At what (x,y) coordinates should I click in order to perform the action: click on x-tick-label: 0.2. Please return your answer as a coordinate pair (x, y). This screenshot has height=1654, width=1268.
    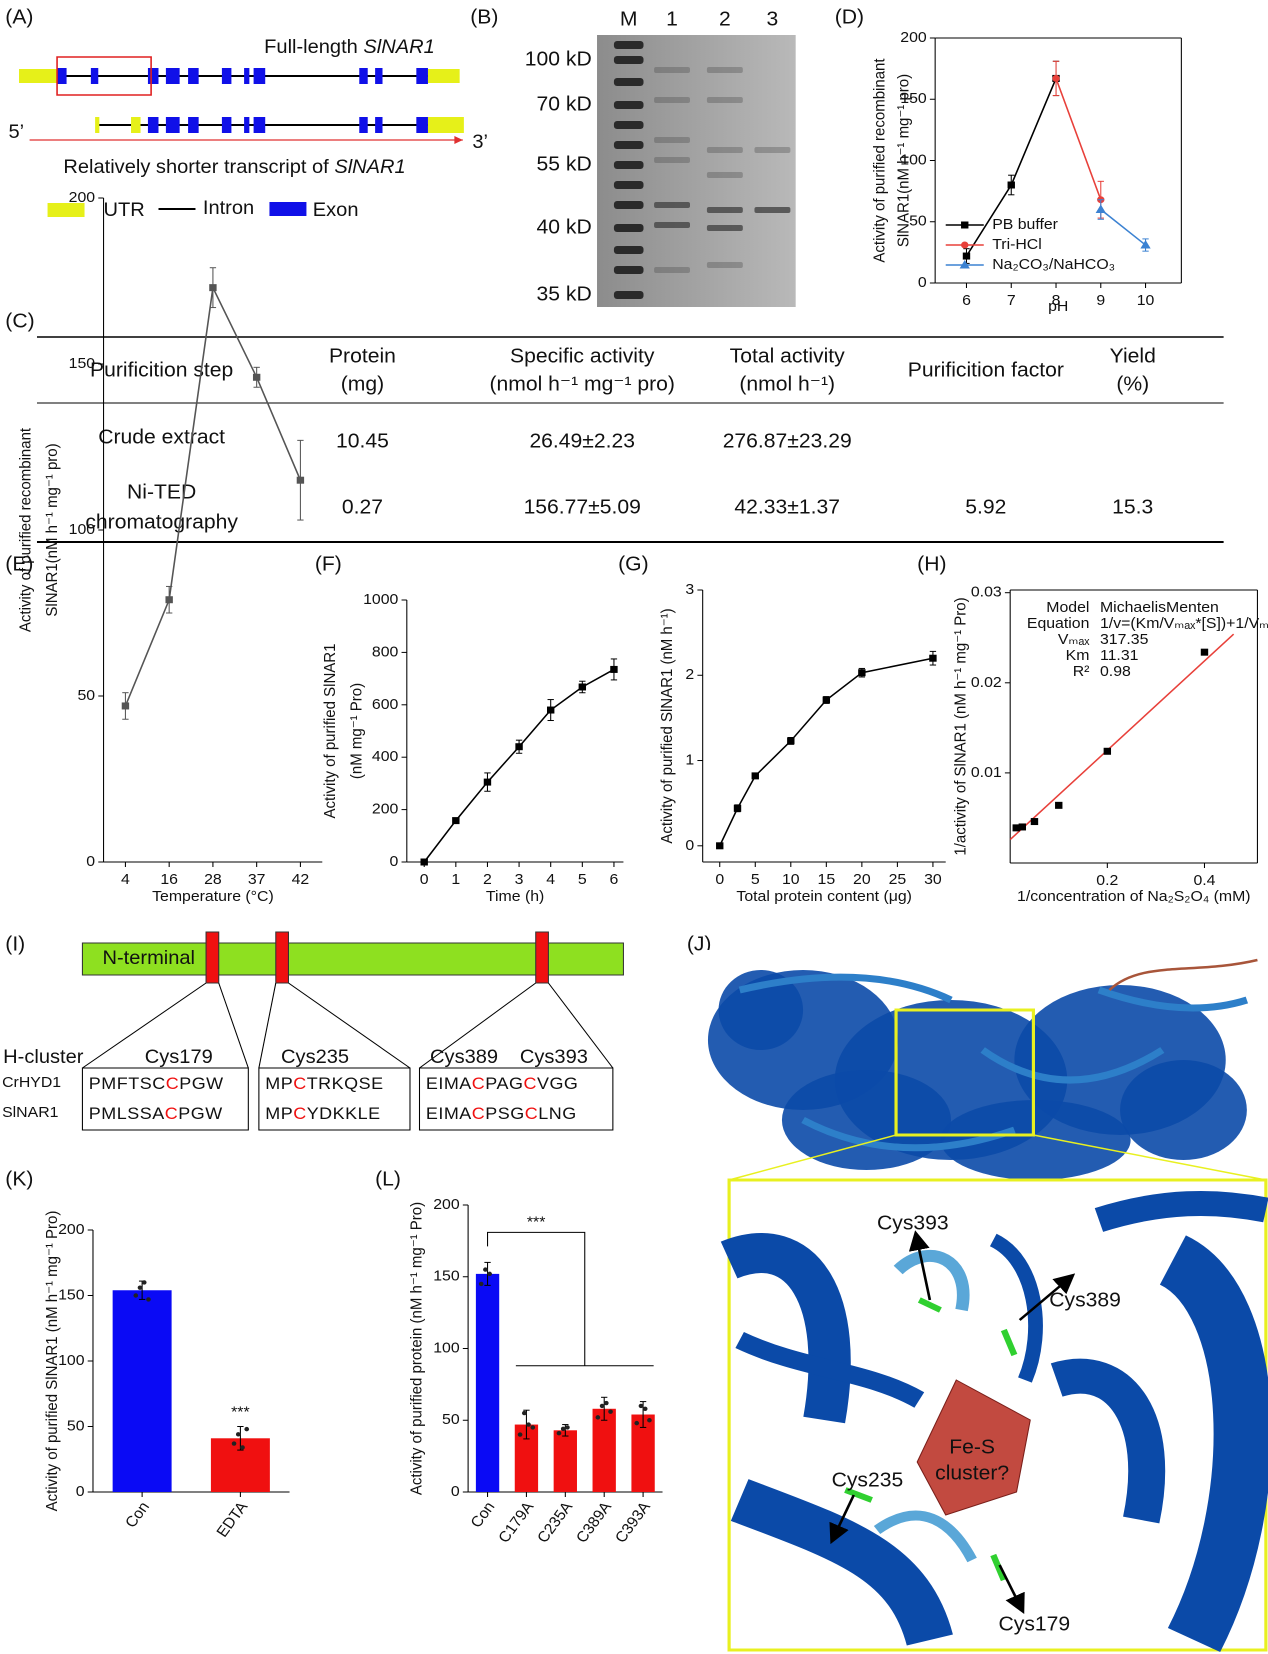
    Looking at the image, I should click on (1107, 880).